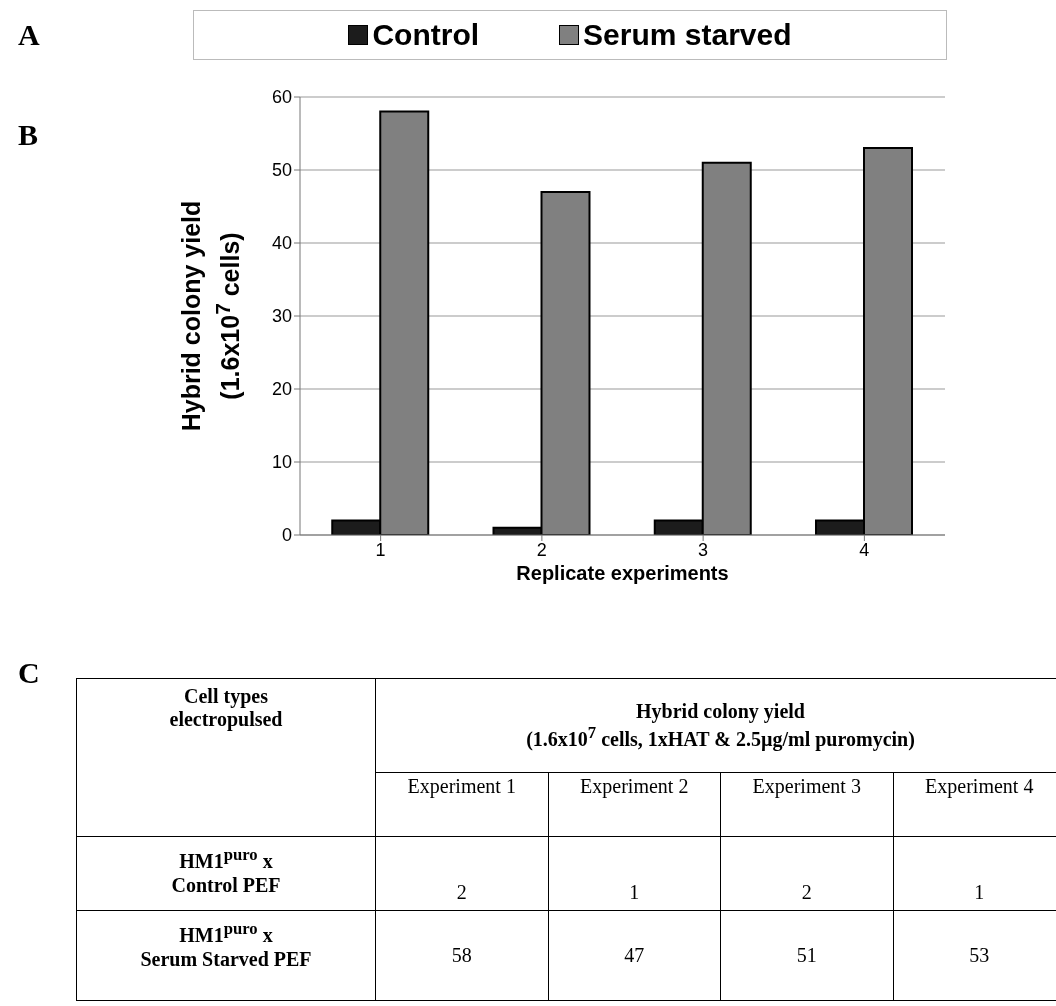 This screenshot has width=1056, height=1006. What do you see at coordinates (864, 549) in the screenshot?
I see `x-tick-label: 4` at bounding box center [864, 549].